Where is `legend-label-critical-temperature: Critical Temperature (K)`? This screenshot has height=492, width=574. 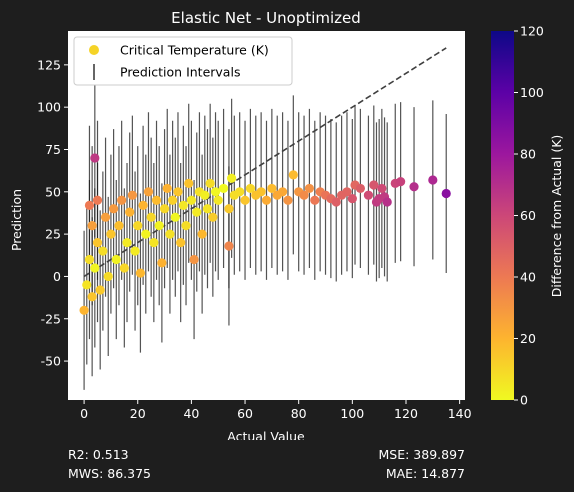 legend-label-critical-temperature: Critical Temperature (K) is located at coordinates (194, 50).